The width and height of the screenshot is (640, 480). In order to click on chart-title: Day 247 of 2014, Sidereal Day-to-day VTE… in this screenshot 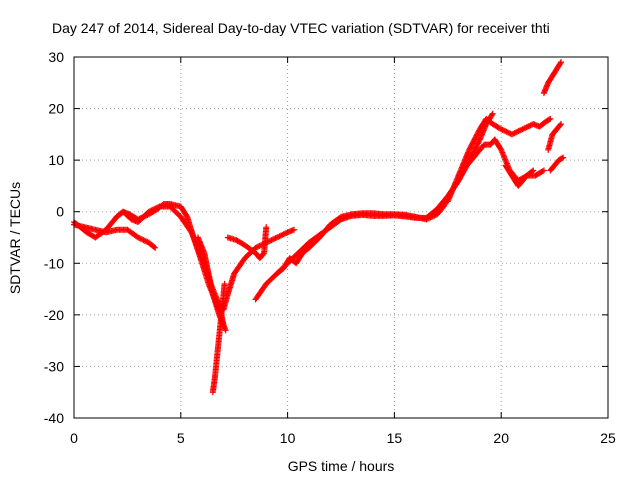, I will do `click(301, 28)`.